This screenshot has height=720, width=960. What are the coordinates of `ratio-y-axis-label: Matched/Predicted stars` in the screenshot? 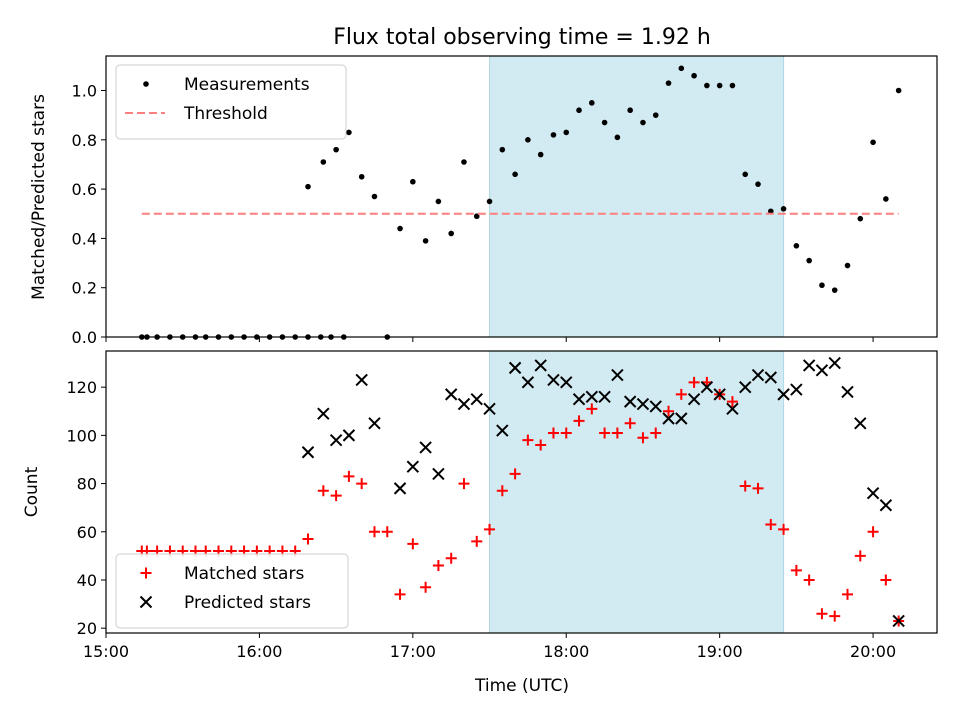 It's located at (39, 197).